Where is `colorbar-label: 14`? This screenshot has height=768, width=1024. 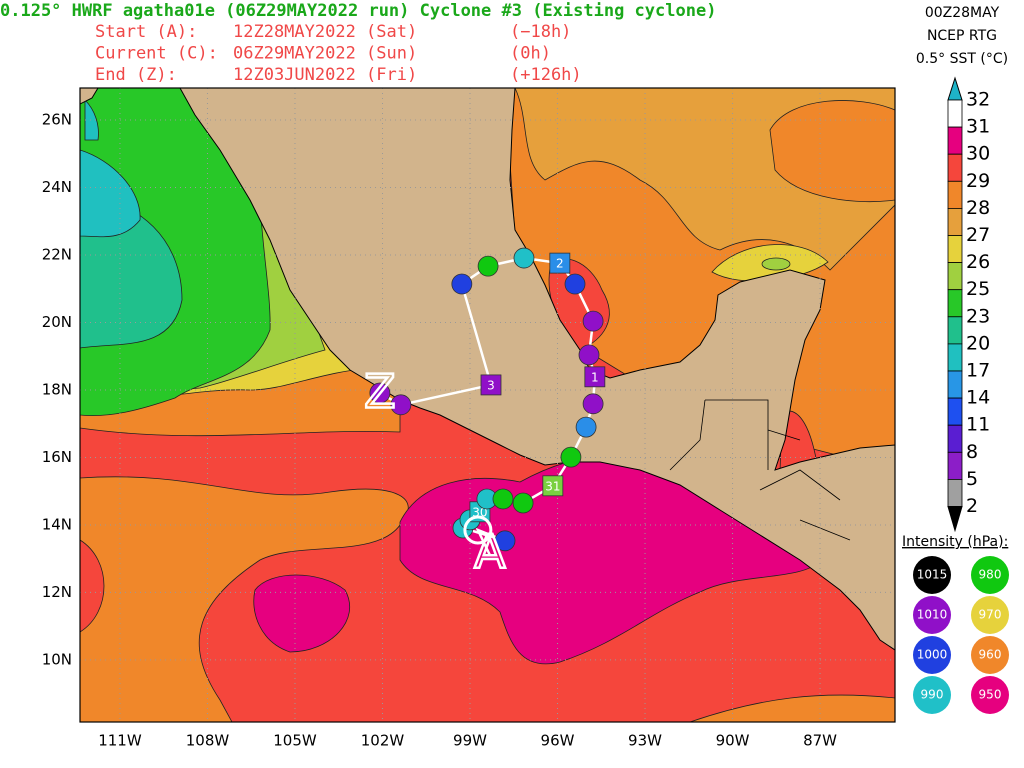 colorbar-label: 14 is located at coordinates (978, 398).